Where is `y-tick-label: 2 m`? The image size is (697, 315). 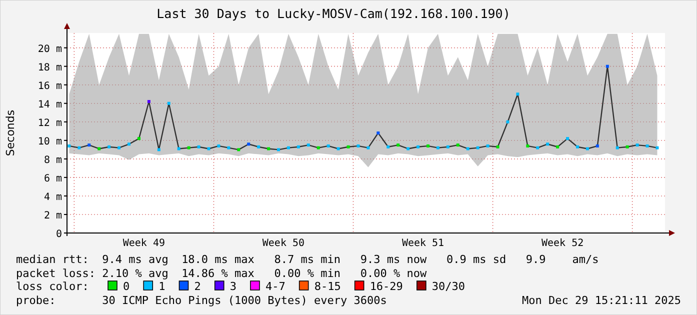
y-tick-label: 2 m is located at coordinates (53, 216).